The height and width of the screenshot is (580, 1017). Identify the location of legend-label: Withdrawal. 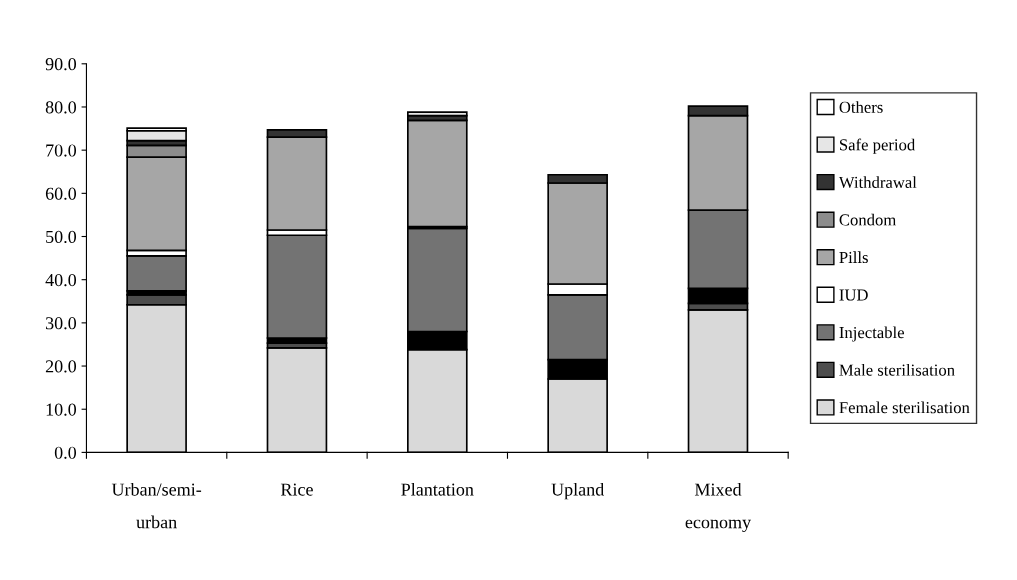
(877, 182).